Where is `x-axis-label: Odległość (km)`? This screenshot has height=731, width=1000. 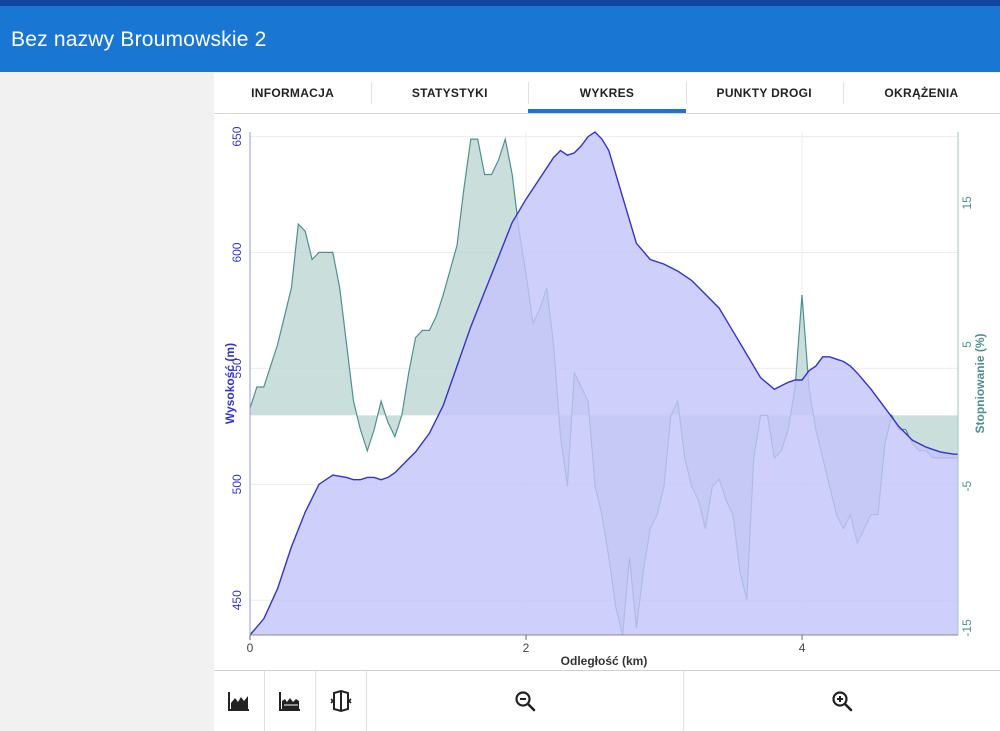 x-axis-label: Odległość (km) is located at coordinates (604, 661).